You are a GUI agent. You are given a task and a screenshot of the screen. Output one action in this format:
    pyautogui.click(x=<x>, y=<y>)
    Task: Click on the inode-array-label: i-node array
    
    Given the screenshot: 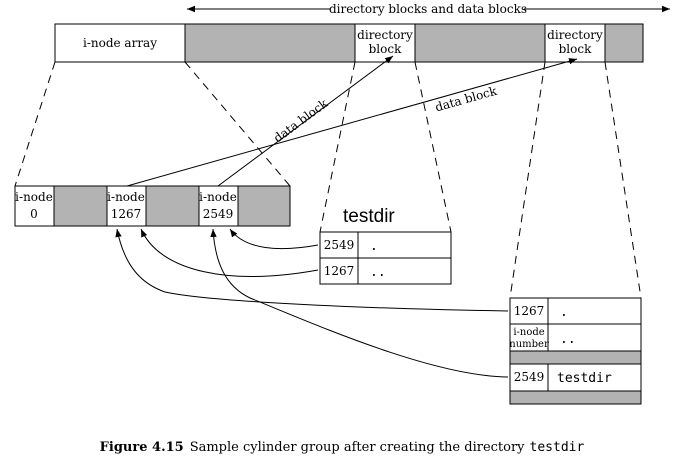 What is the action you would take?
    pyautogui.click(x=120, y=43)
    